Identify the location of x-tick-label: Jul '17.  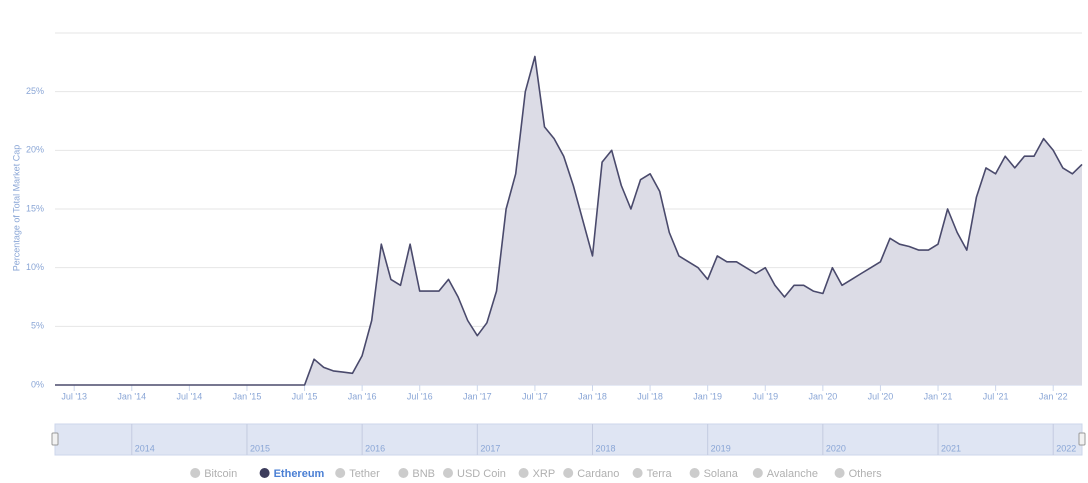
(535, 396).